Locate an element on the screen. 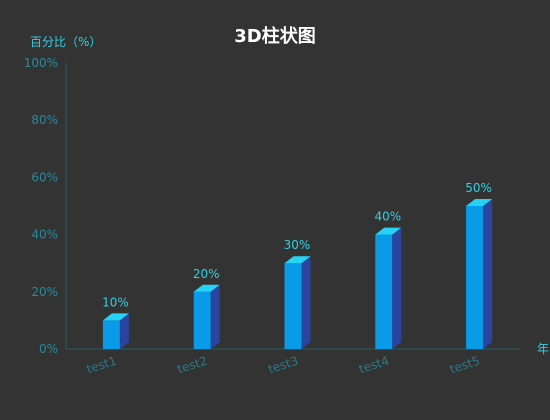 The image size is (550, 420). y-tick-label: 60% is located at coordinates (44, 177).